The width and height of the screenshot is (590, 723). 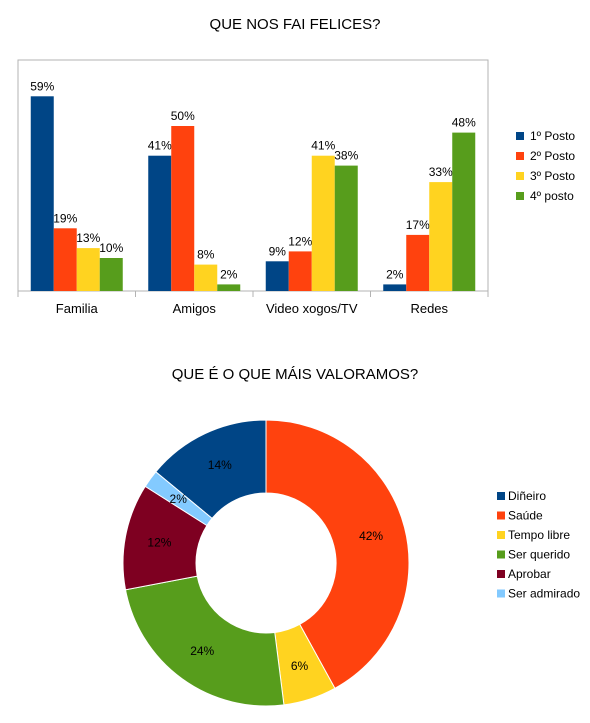 I want to click on bar-data-label: 59%, so click(x=42, y=86).